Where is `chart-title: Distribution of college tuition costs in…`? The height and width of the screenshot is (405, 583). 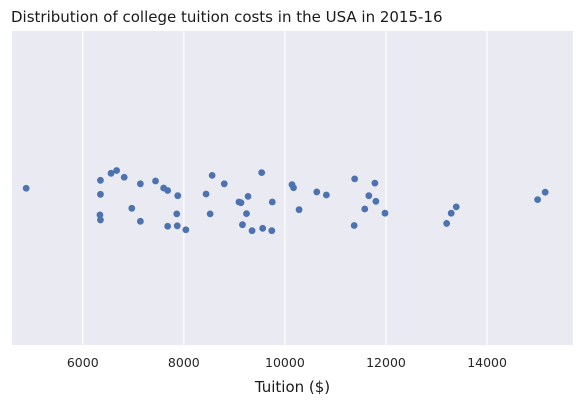 chart-title: Distribution of college tuition costs in… is located at coordinates (227, 17).